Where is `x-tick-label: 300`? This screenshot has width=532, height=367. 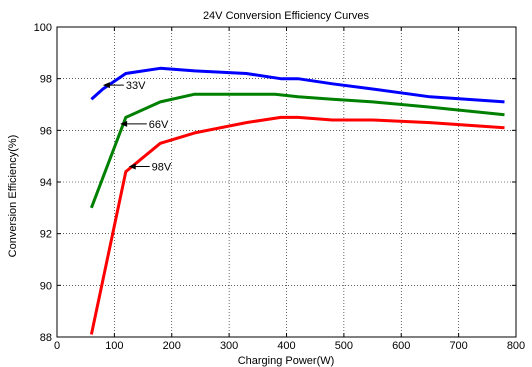 x-tick-label: 300 is located at coordinates (229, 346).